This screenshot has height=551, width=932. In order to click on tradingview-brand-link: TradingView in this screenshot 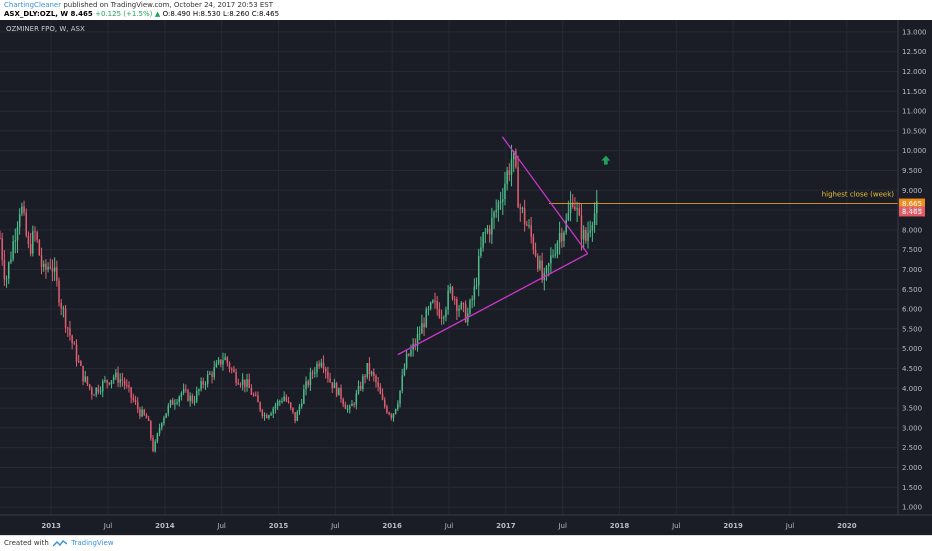, I will do `click(92, 543)`.